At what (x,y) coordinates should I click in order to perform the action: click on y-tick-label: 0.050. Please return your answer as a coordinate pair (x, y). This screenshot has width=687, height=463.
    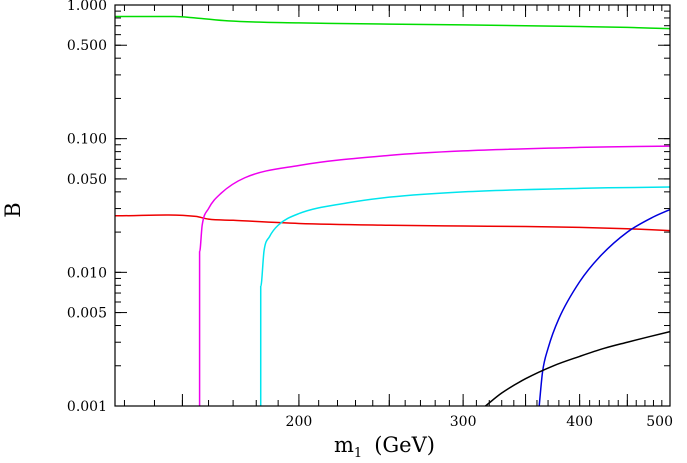
    Looking at the image, I should click on (87, 180).